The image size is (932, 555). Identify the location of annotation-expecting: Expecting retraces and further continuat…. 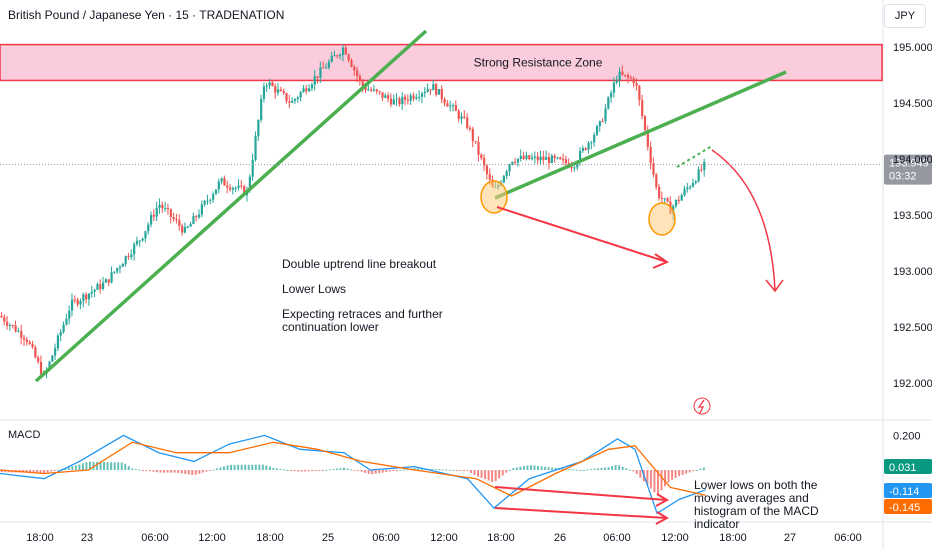
(362, 320).